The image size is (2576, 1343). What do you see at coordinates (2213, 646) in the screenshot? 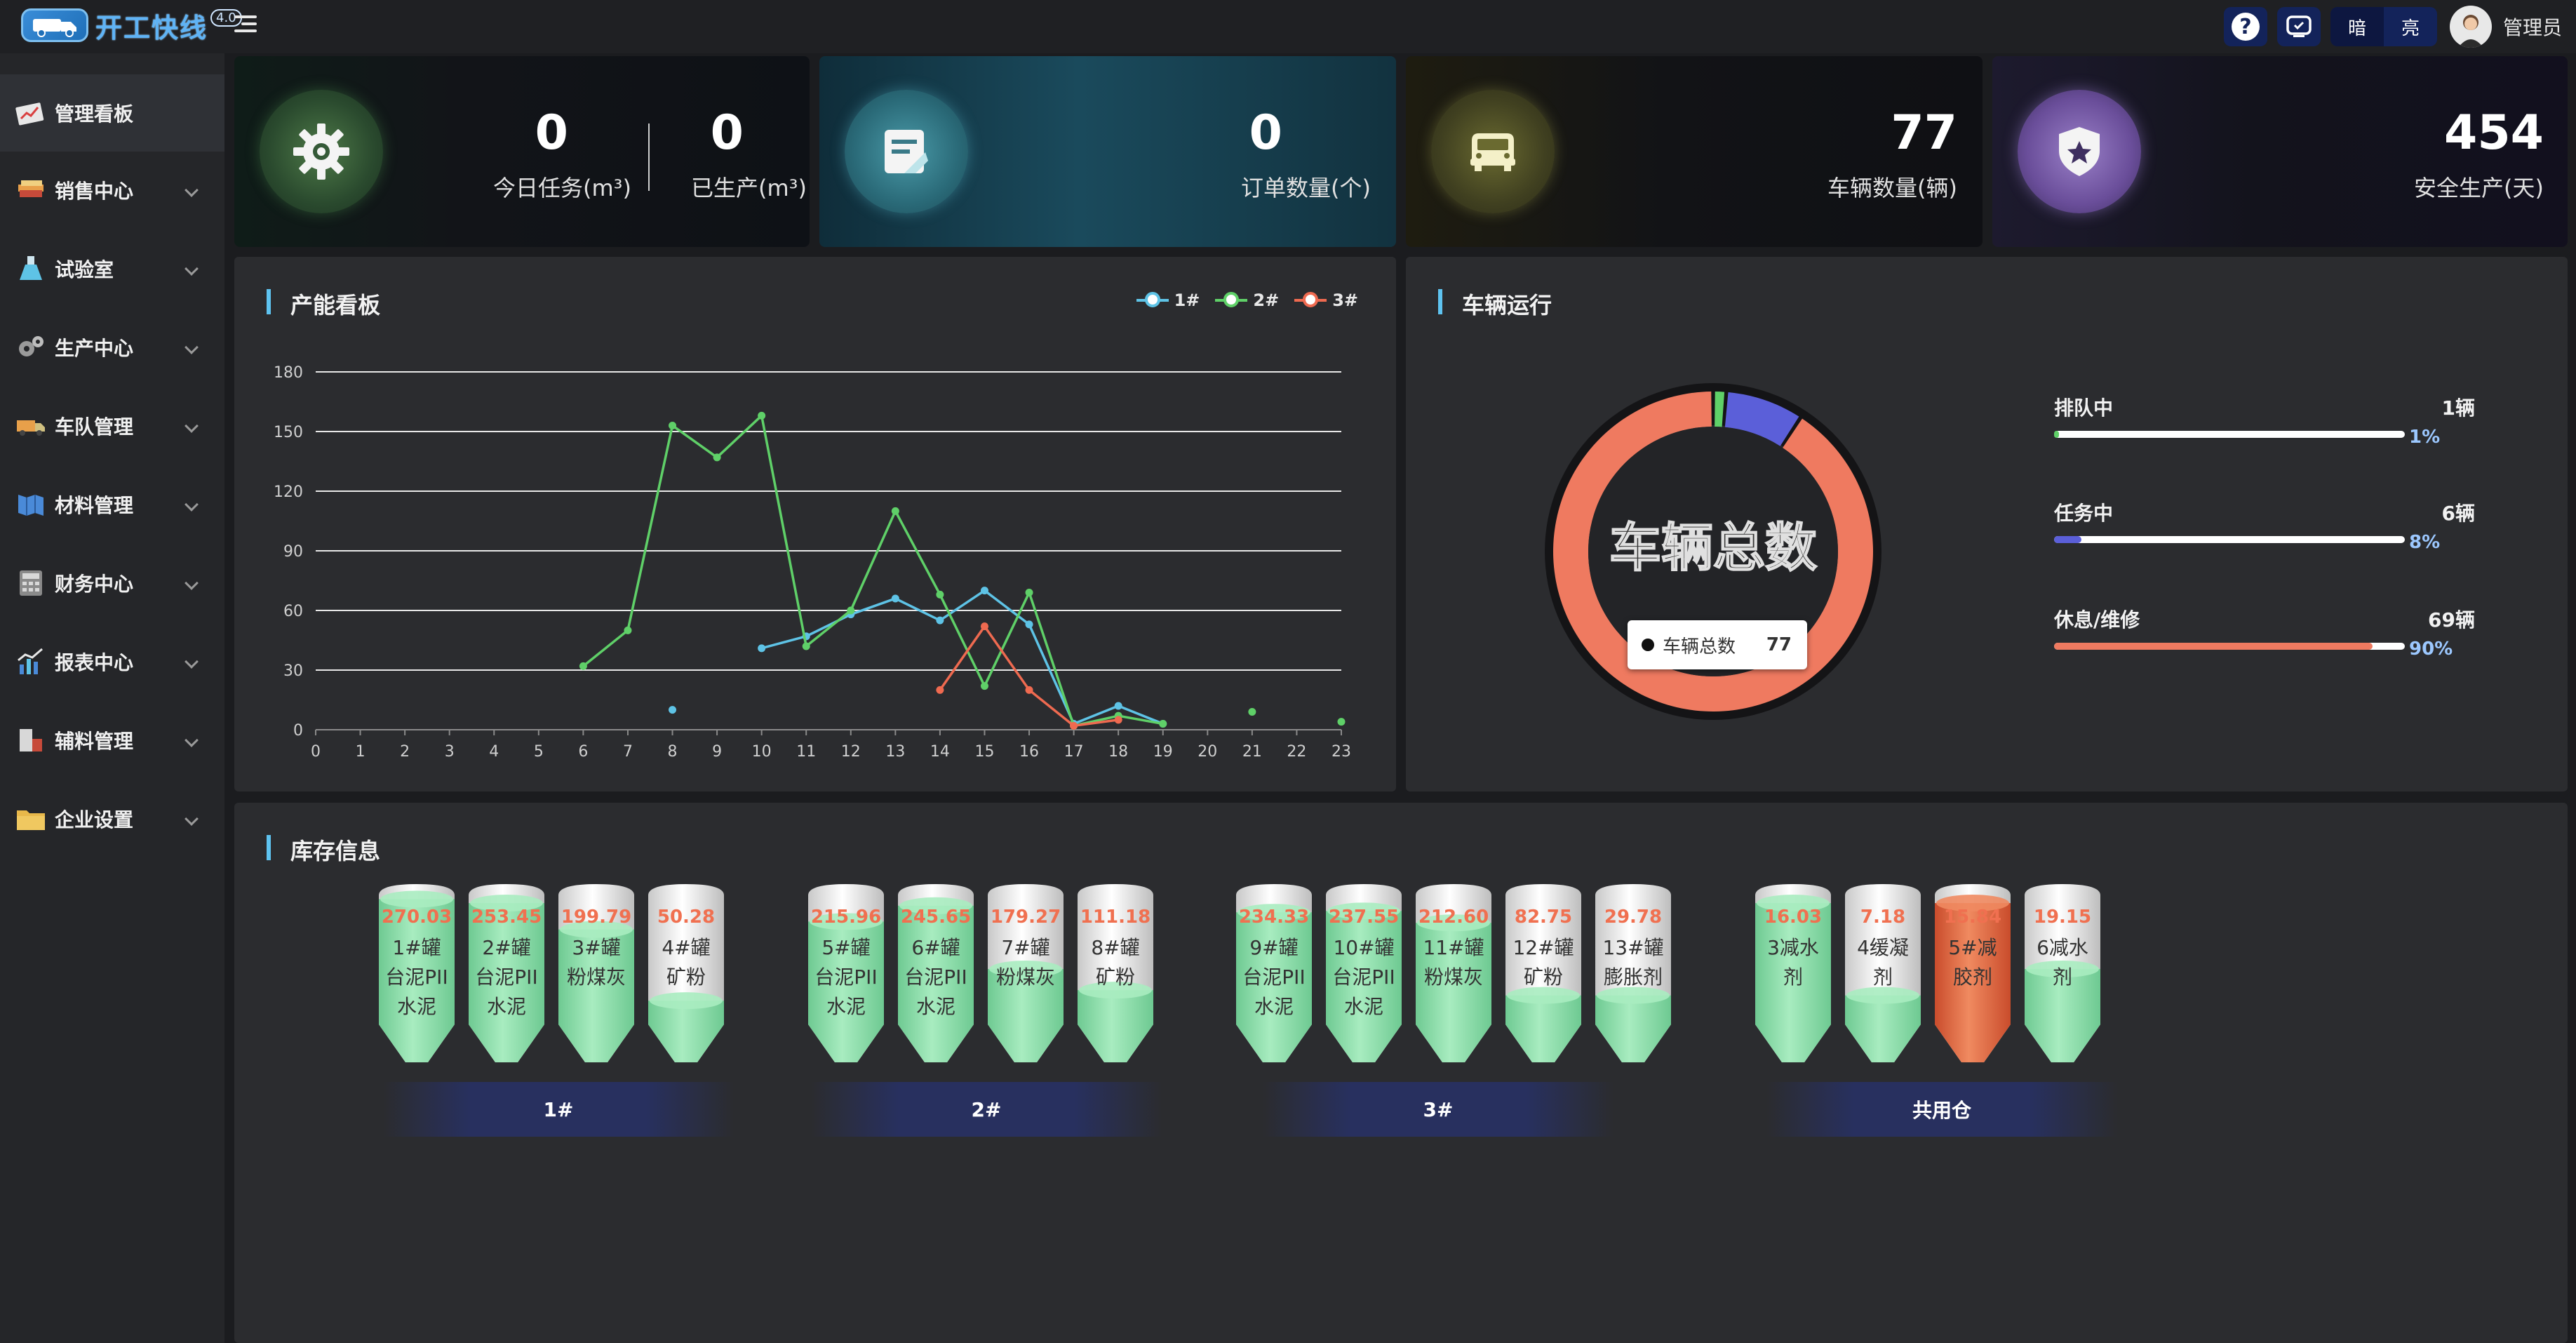
I see `status-progress-fill` at bounding box center [2213, 646].